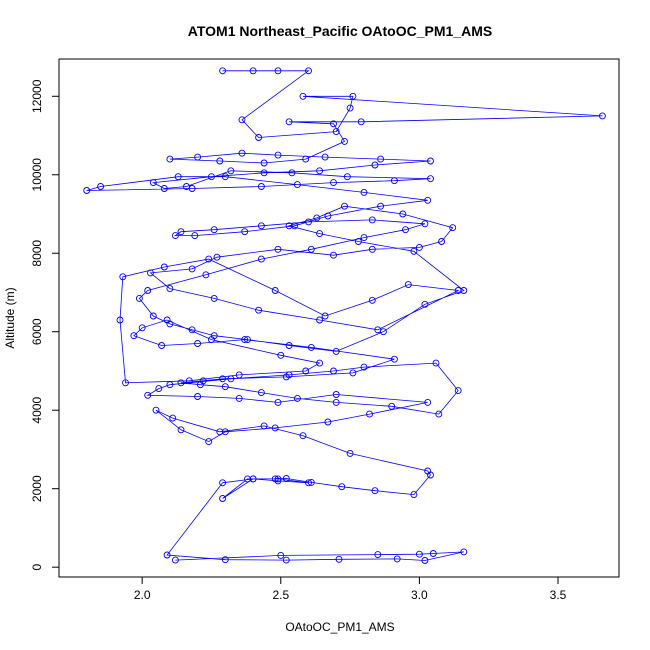  Describe the element at coordinates (558, 595) in the screenshot. I see `x-tick-label: 3.5` at that location.